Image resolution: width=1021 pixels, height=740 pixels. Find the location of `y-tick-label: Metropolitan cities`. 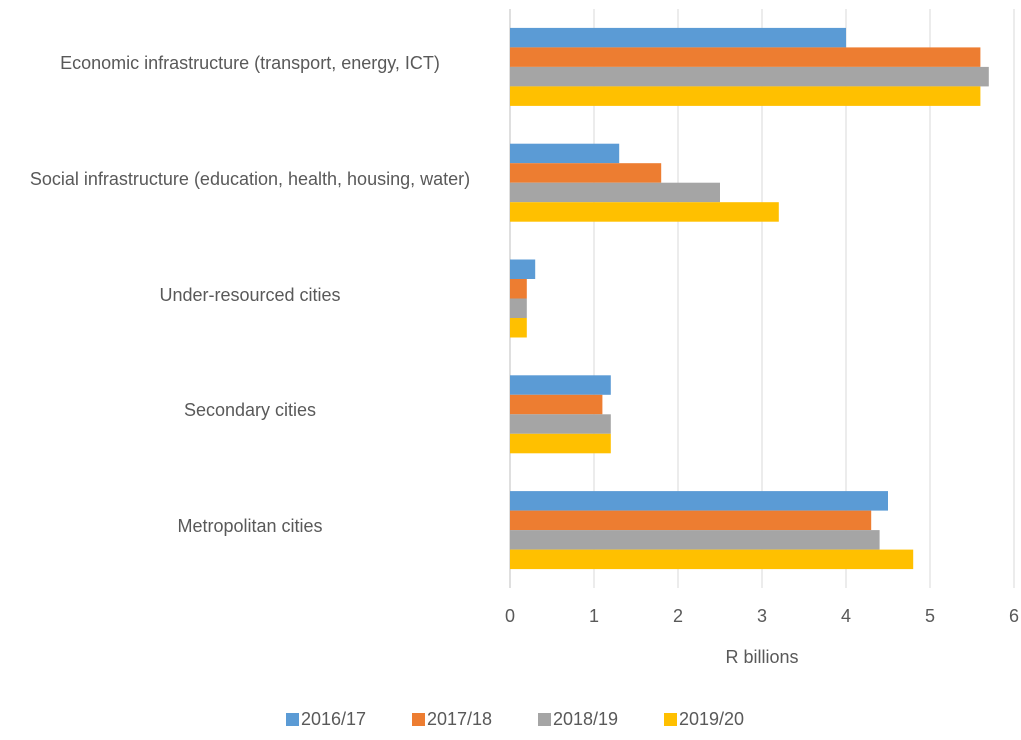

y-tick-label: Metropolitan cities is located at coordinates (250, 526).